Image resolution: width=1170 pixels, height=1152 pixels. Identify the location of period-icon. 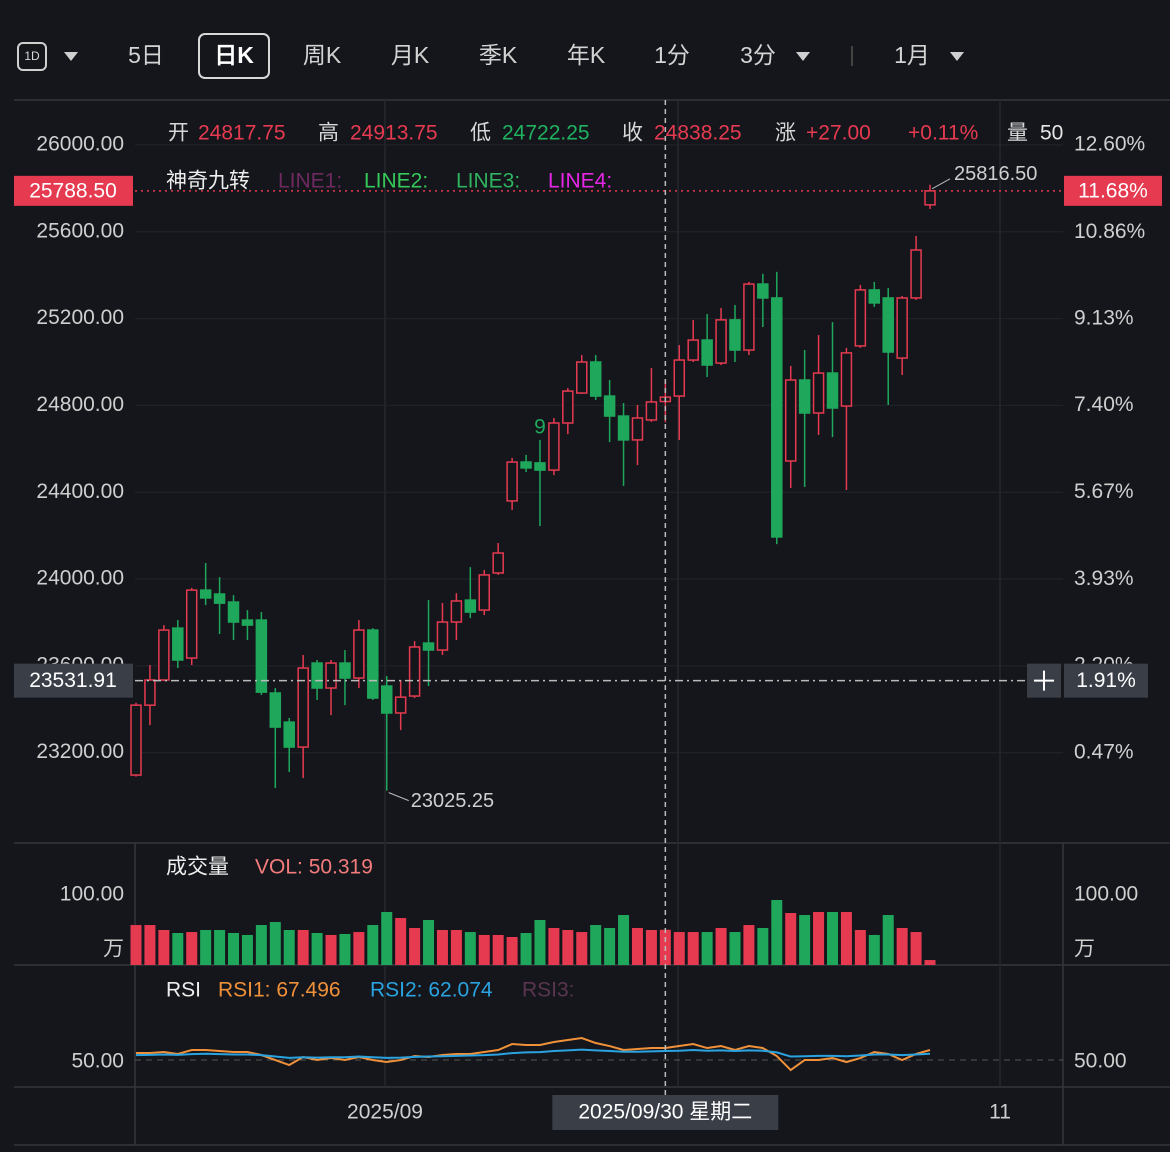
(32, 56).